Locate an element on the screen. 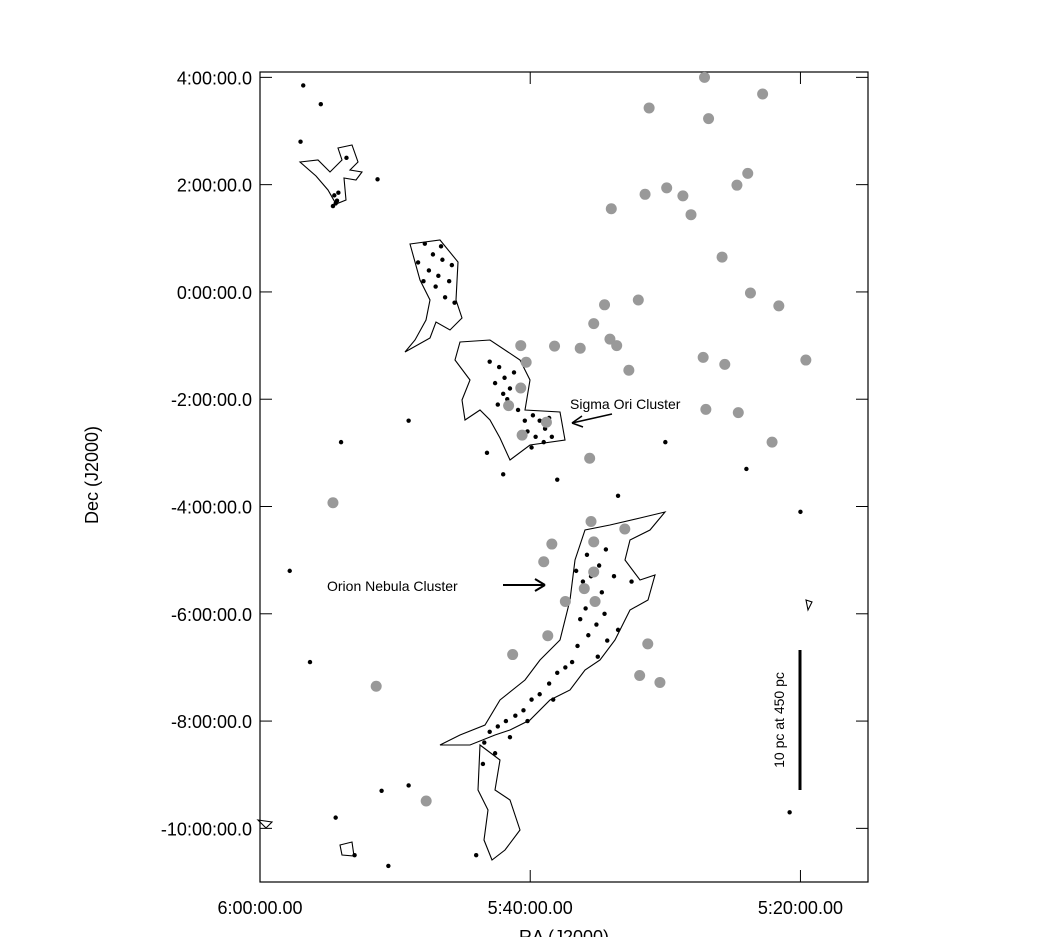 The image size is (1042, 937). annotation: Orion Nebula Cluster is located at coordinates (392, 586).